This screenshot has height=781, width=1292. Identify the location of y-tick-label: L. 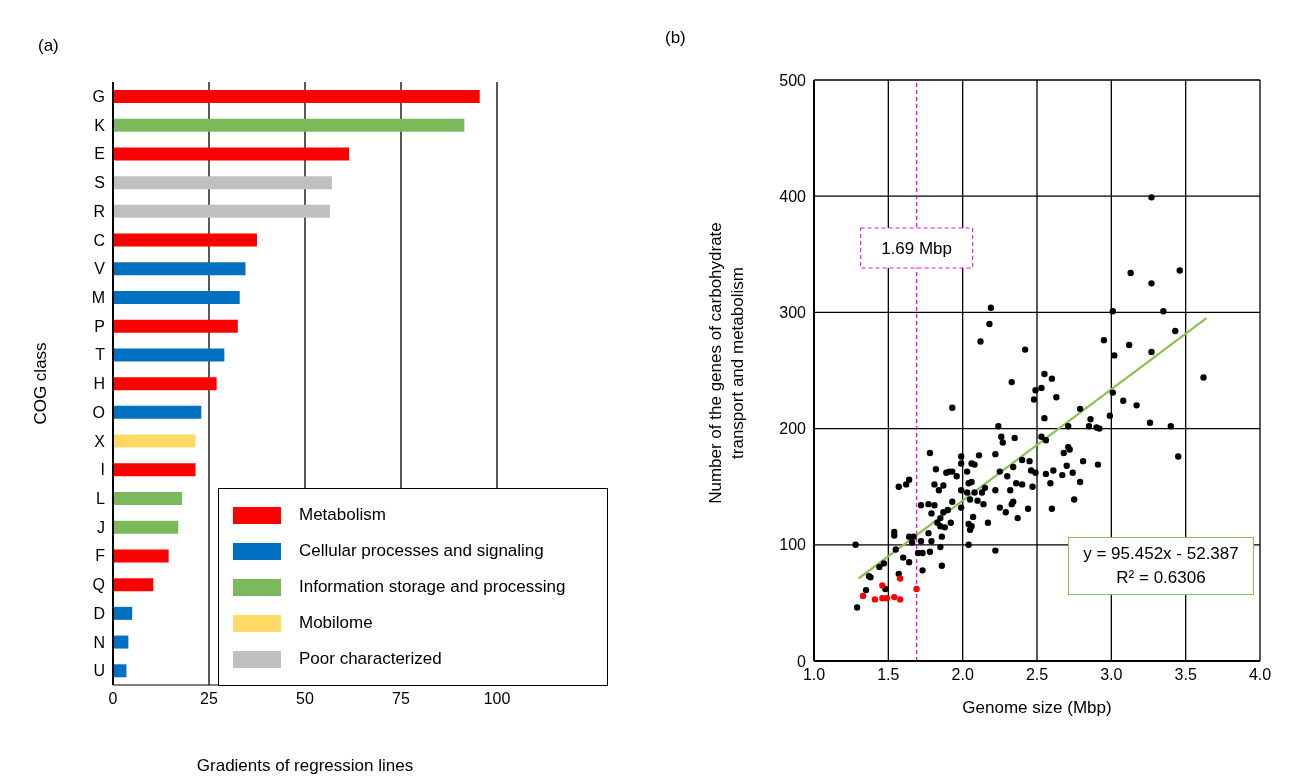
(101, 499).